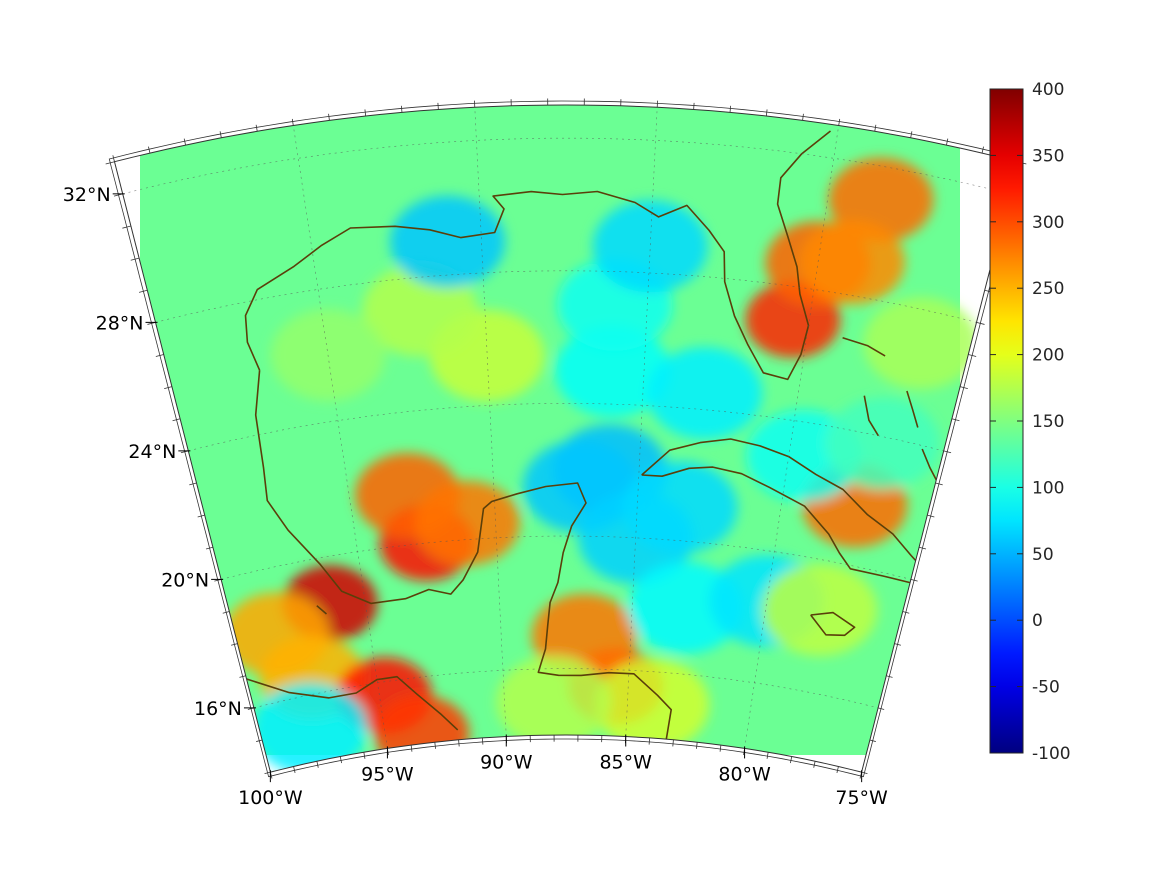 Image resolution: width=1167 pixels, height=875 pixels. I want to click on longitude-label: 100°W, so click(270, 798).